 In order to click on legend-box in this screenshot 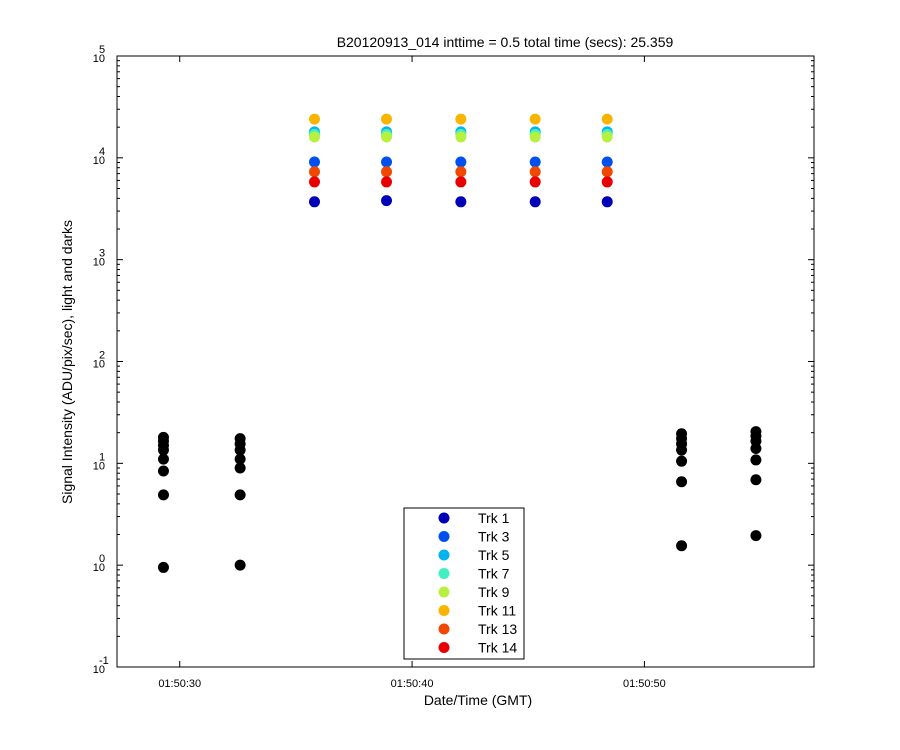, I will do `click(464, 583)`.